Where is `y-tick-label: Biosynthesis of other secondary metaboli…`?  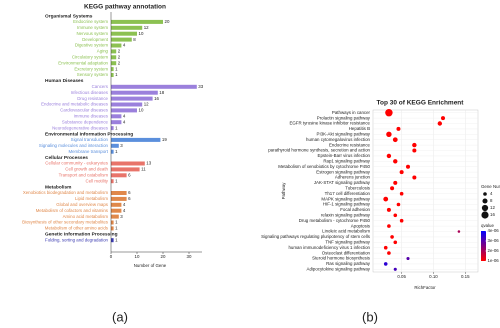
y-tick-label: Biosynthesis of other secondary metaboli… is located at coordinates (65, 222).